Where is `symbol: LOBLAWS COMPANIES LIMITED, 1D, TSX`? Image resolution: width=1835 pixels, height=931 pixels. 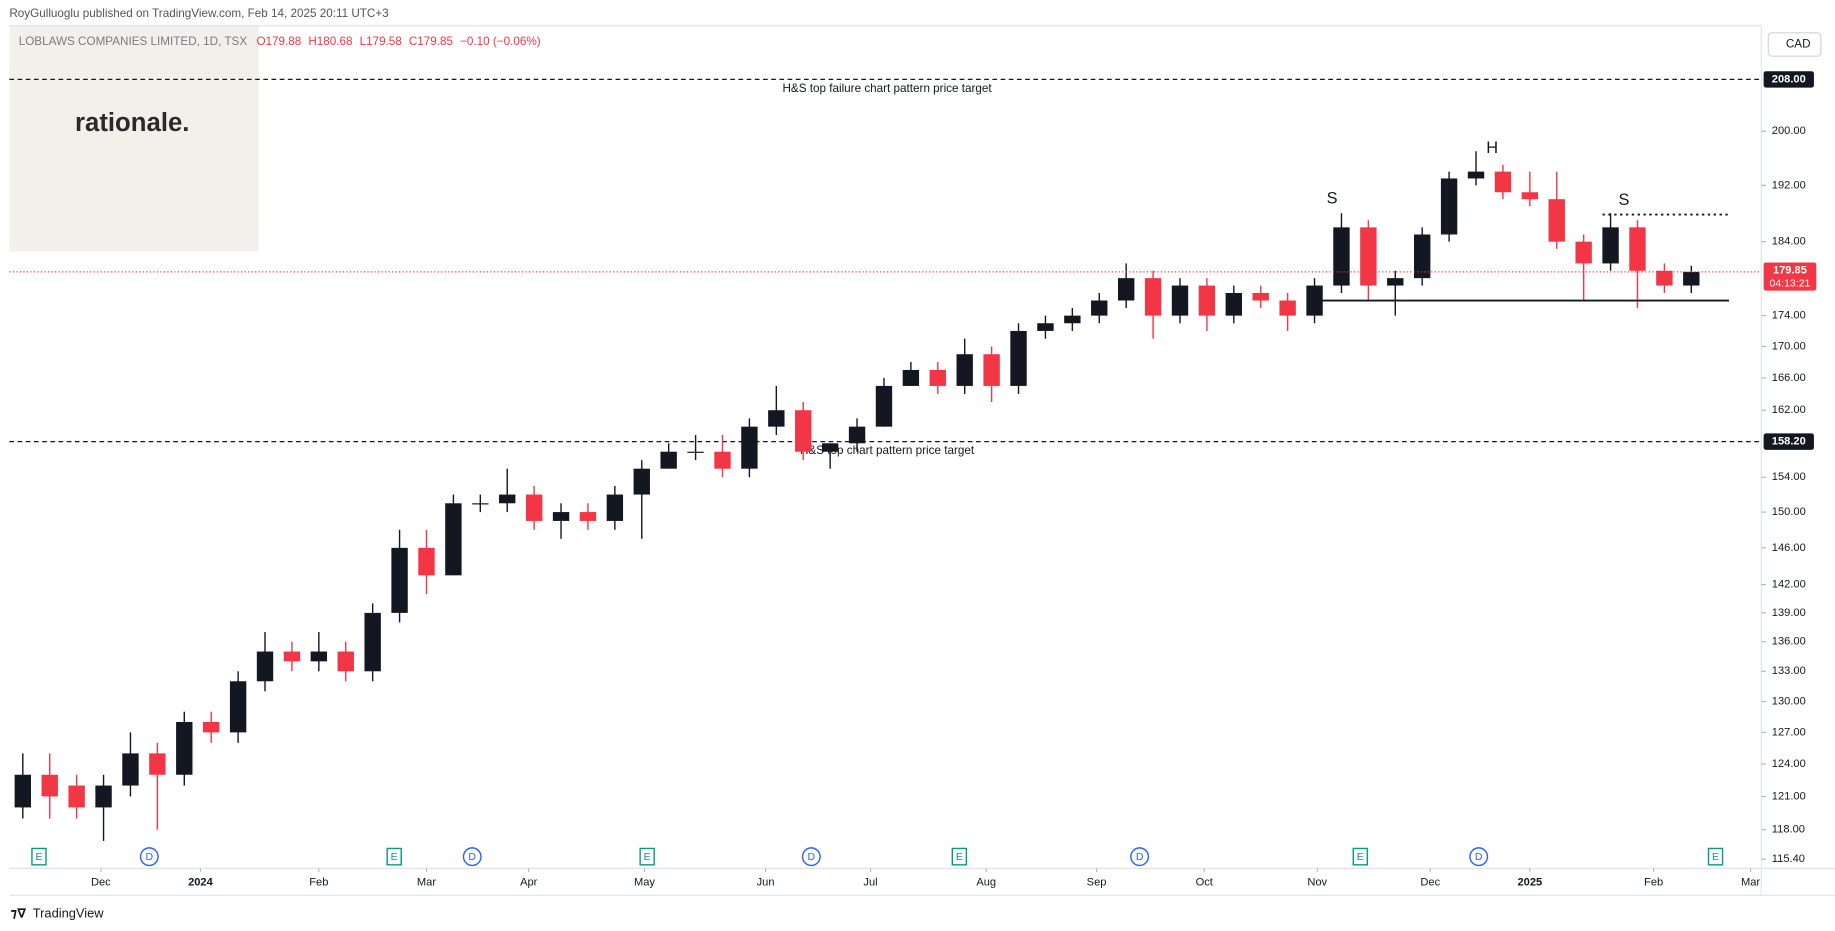 symbol: LOBLAWS COMPANIES LIMITED, 1D, TSX is located at coordinates (133, 41).